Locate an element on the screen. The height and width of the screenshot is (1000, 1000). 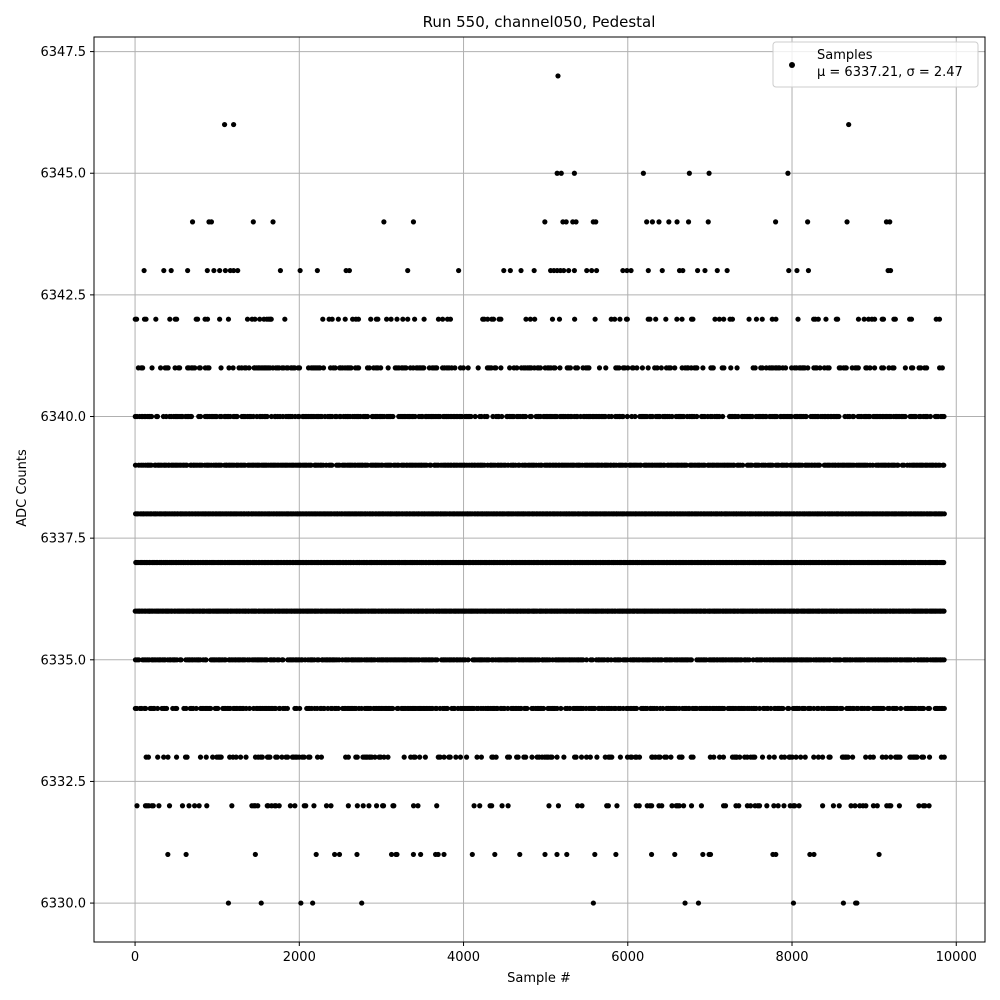
y-tick-label: 6337.5 is located at coordinates (64, 539).